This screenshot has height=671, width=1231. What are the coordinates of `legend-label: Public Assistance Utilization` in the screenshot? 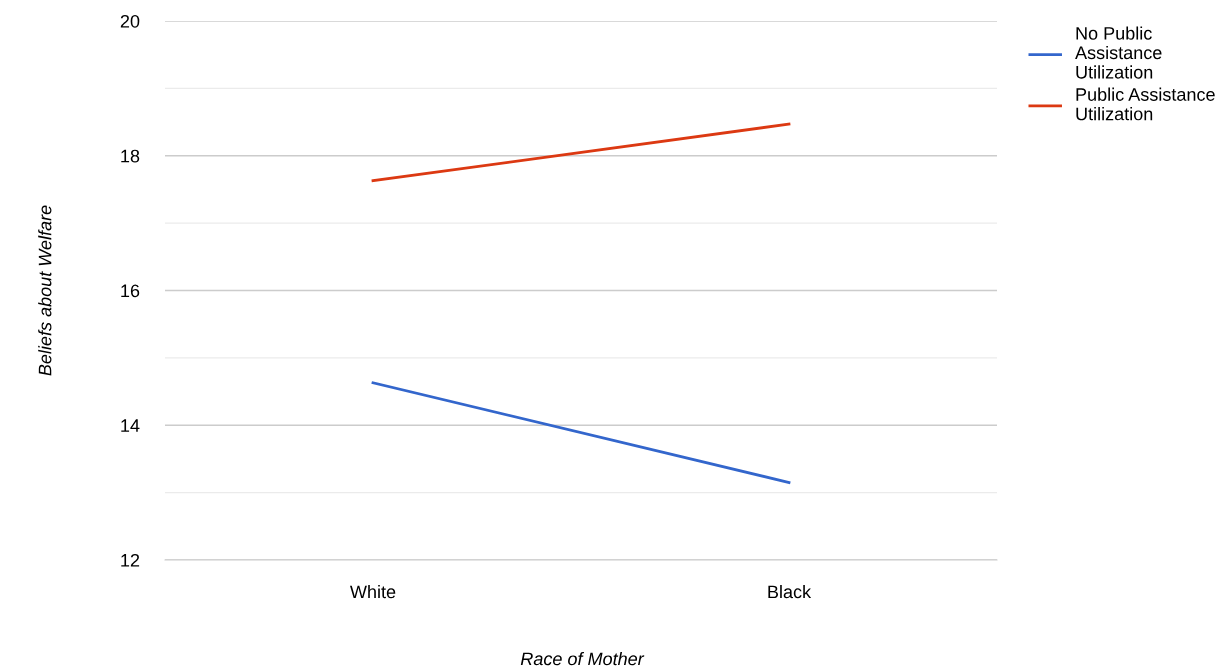 It's located at (1145, 104).